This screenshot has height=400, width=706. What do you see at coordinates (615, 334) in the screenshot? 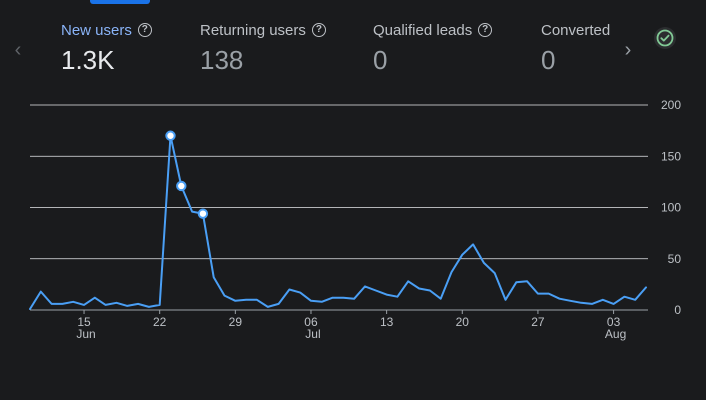
I see `x-tick-month-label: Aug` at bounding box center [615, 334].